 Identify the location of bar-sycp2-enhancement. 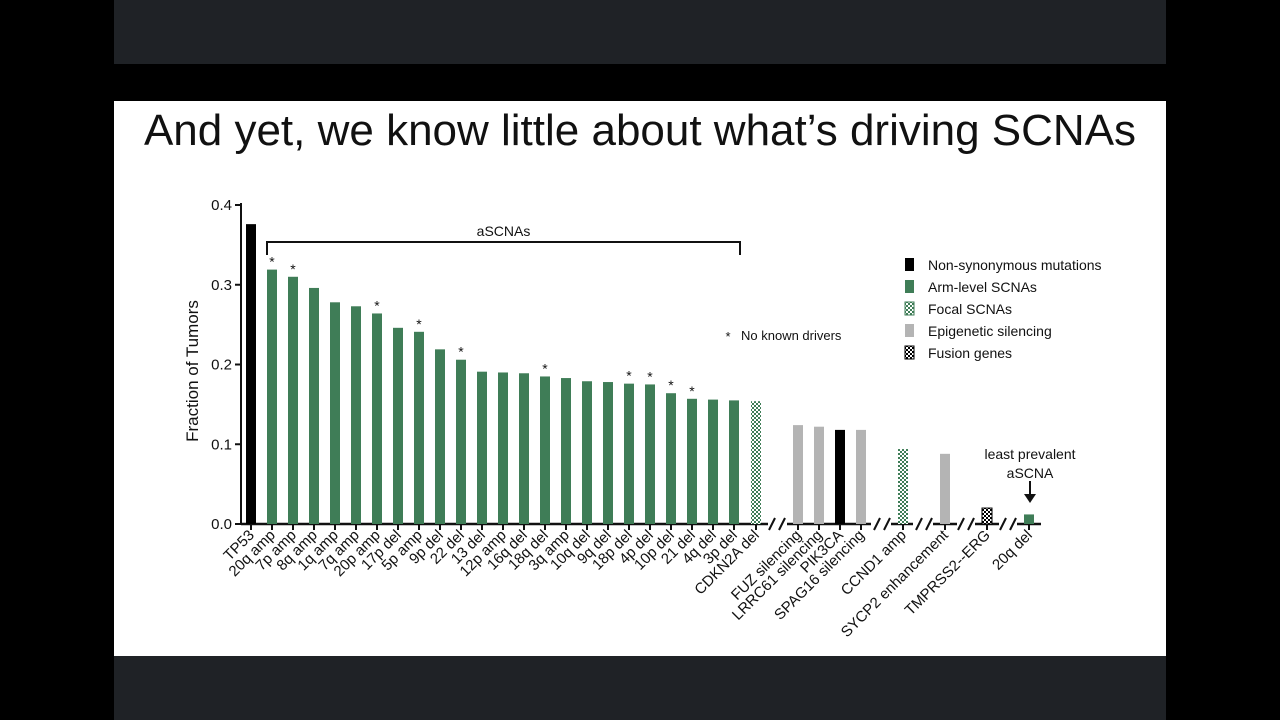
(945, 488).